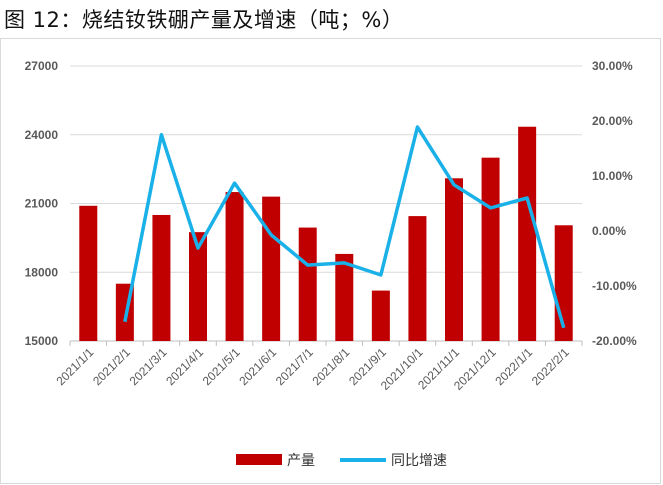 The width and height of the screenshot is (663, 485). I want to click on bar-2021/4/1, so click(198, 286).